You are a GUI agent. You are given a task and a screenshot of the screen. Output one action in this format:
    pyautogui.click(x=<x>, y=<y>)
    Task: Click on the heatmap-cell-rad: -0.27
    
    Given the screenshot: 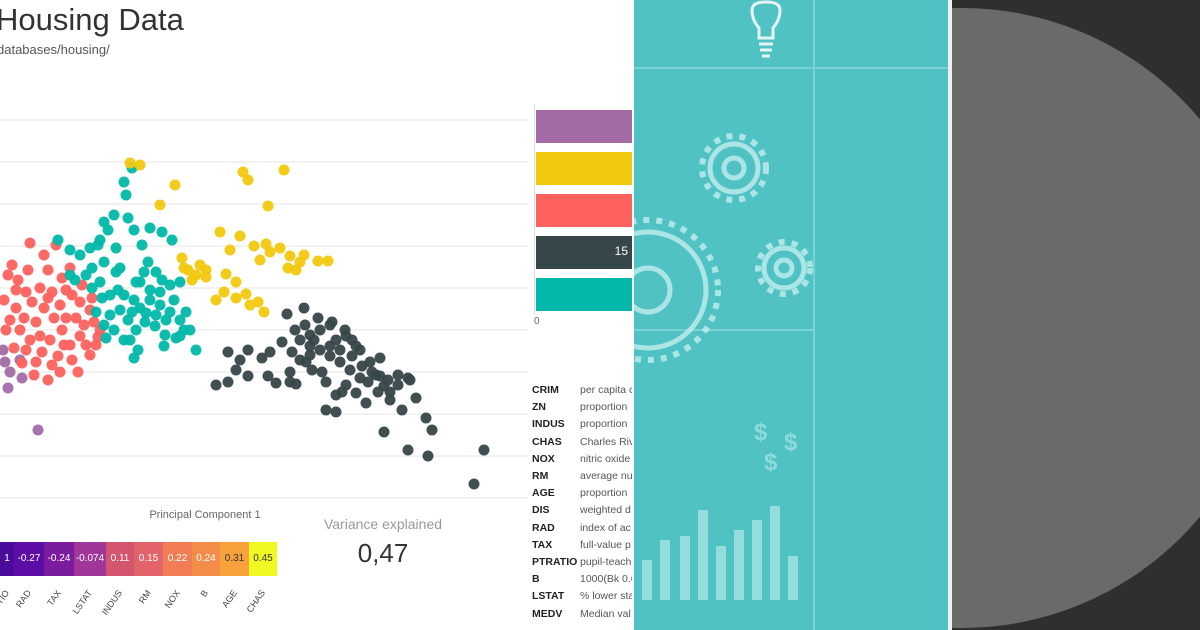 What is the action you would take?
    pyautogui.click(x=29, y=559)
    